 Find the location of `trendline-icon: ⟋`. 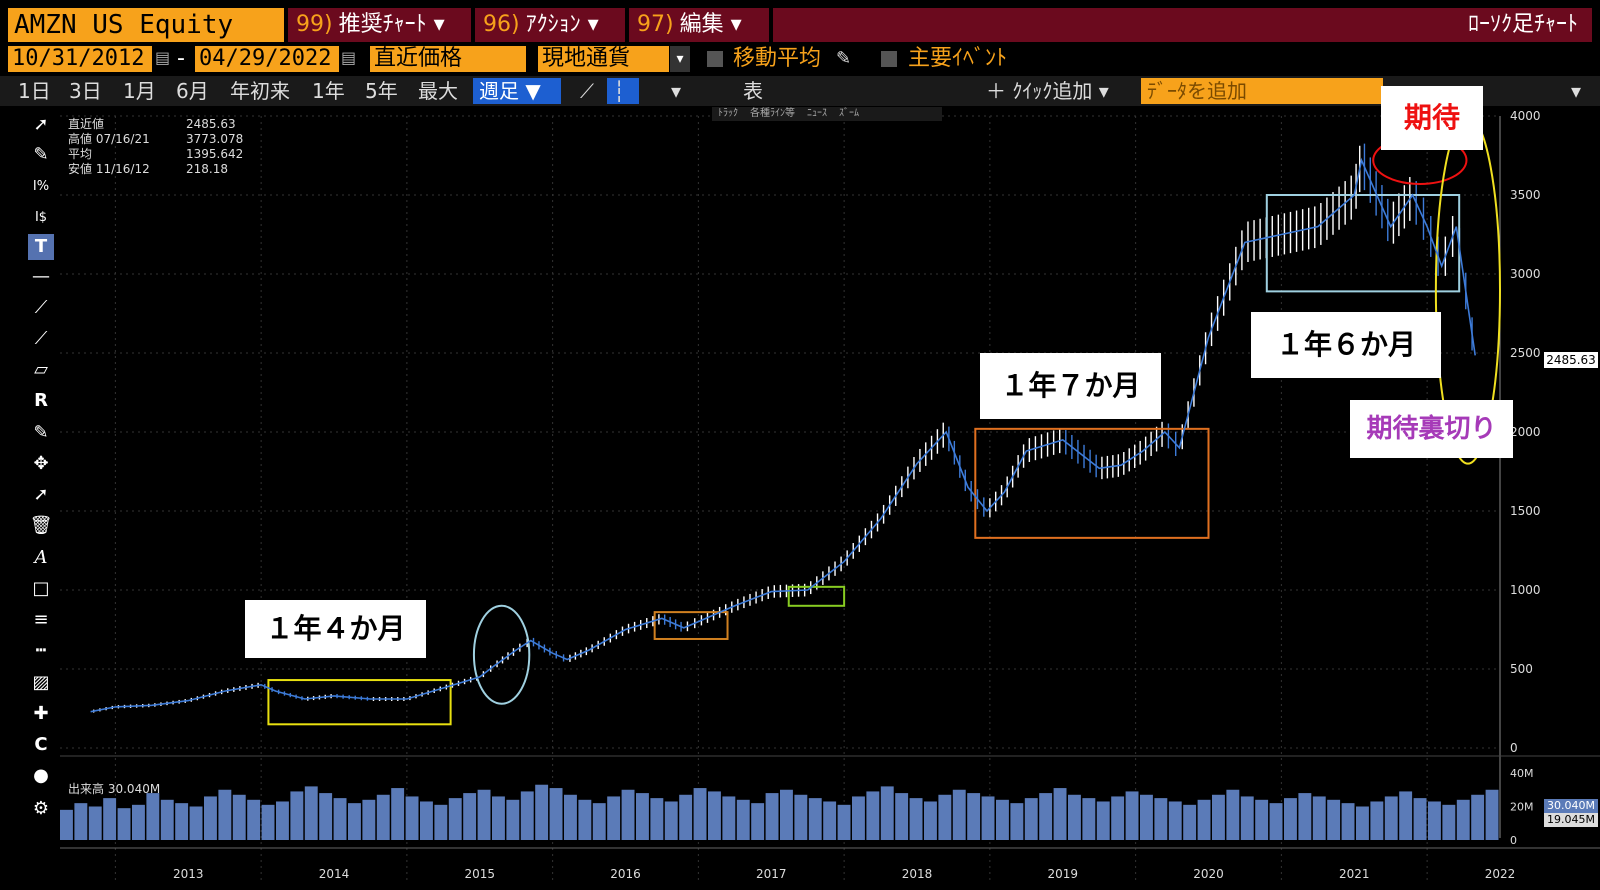

trendline-icon: ⟋ is located at coordinates (41, 307).